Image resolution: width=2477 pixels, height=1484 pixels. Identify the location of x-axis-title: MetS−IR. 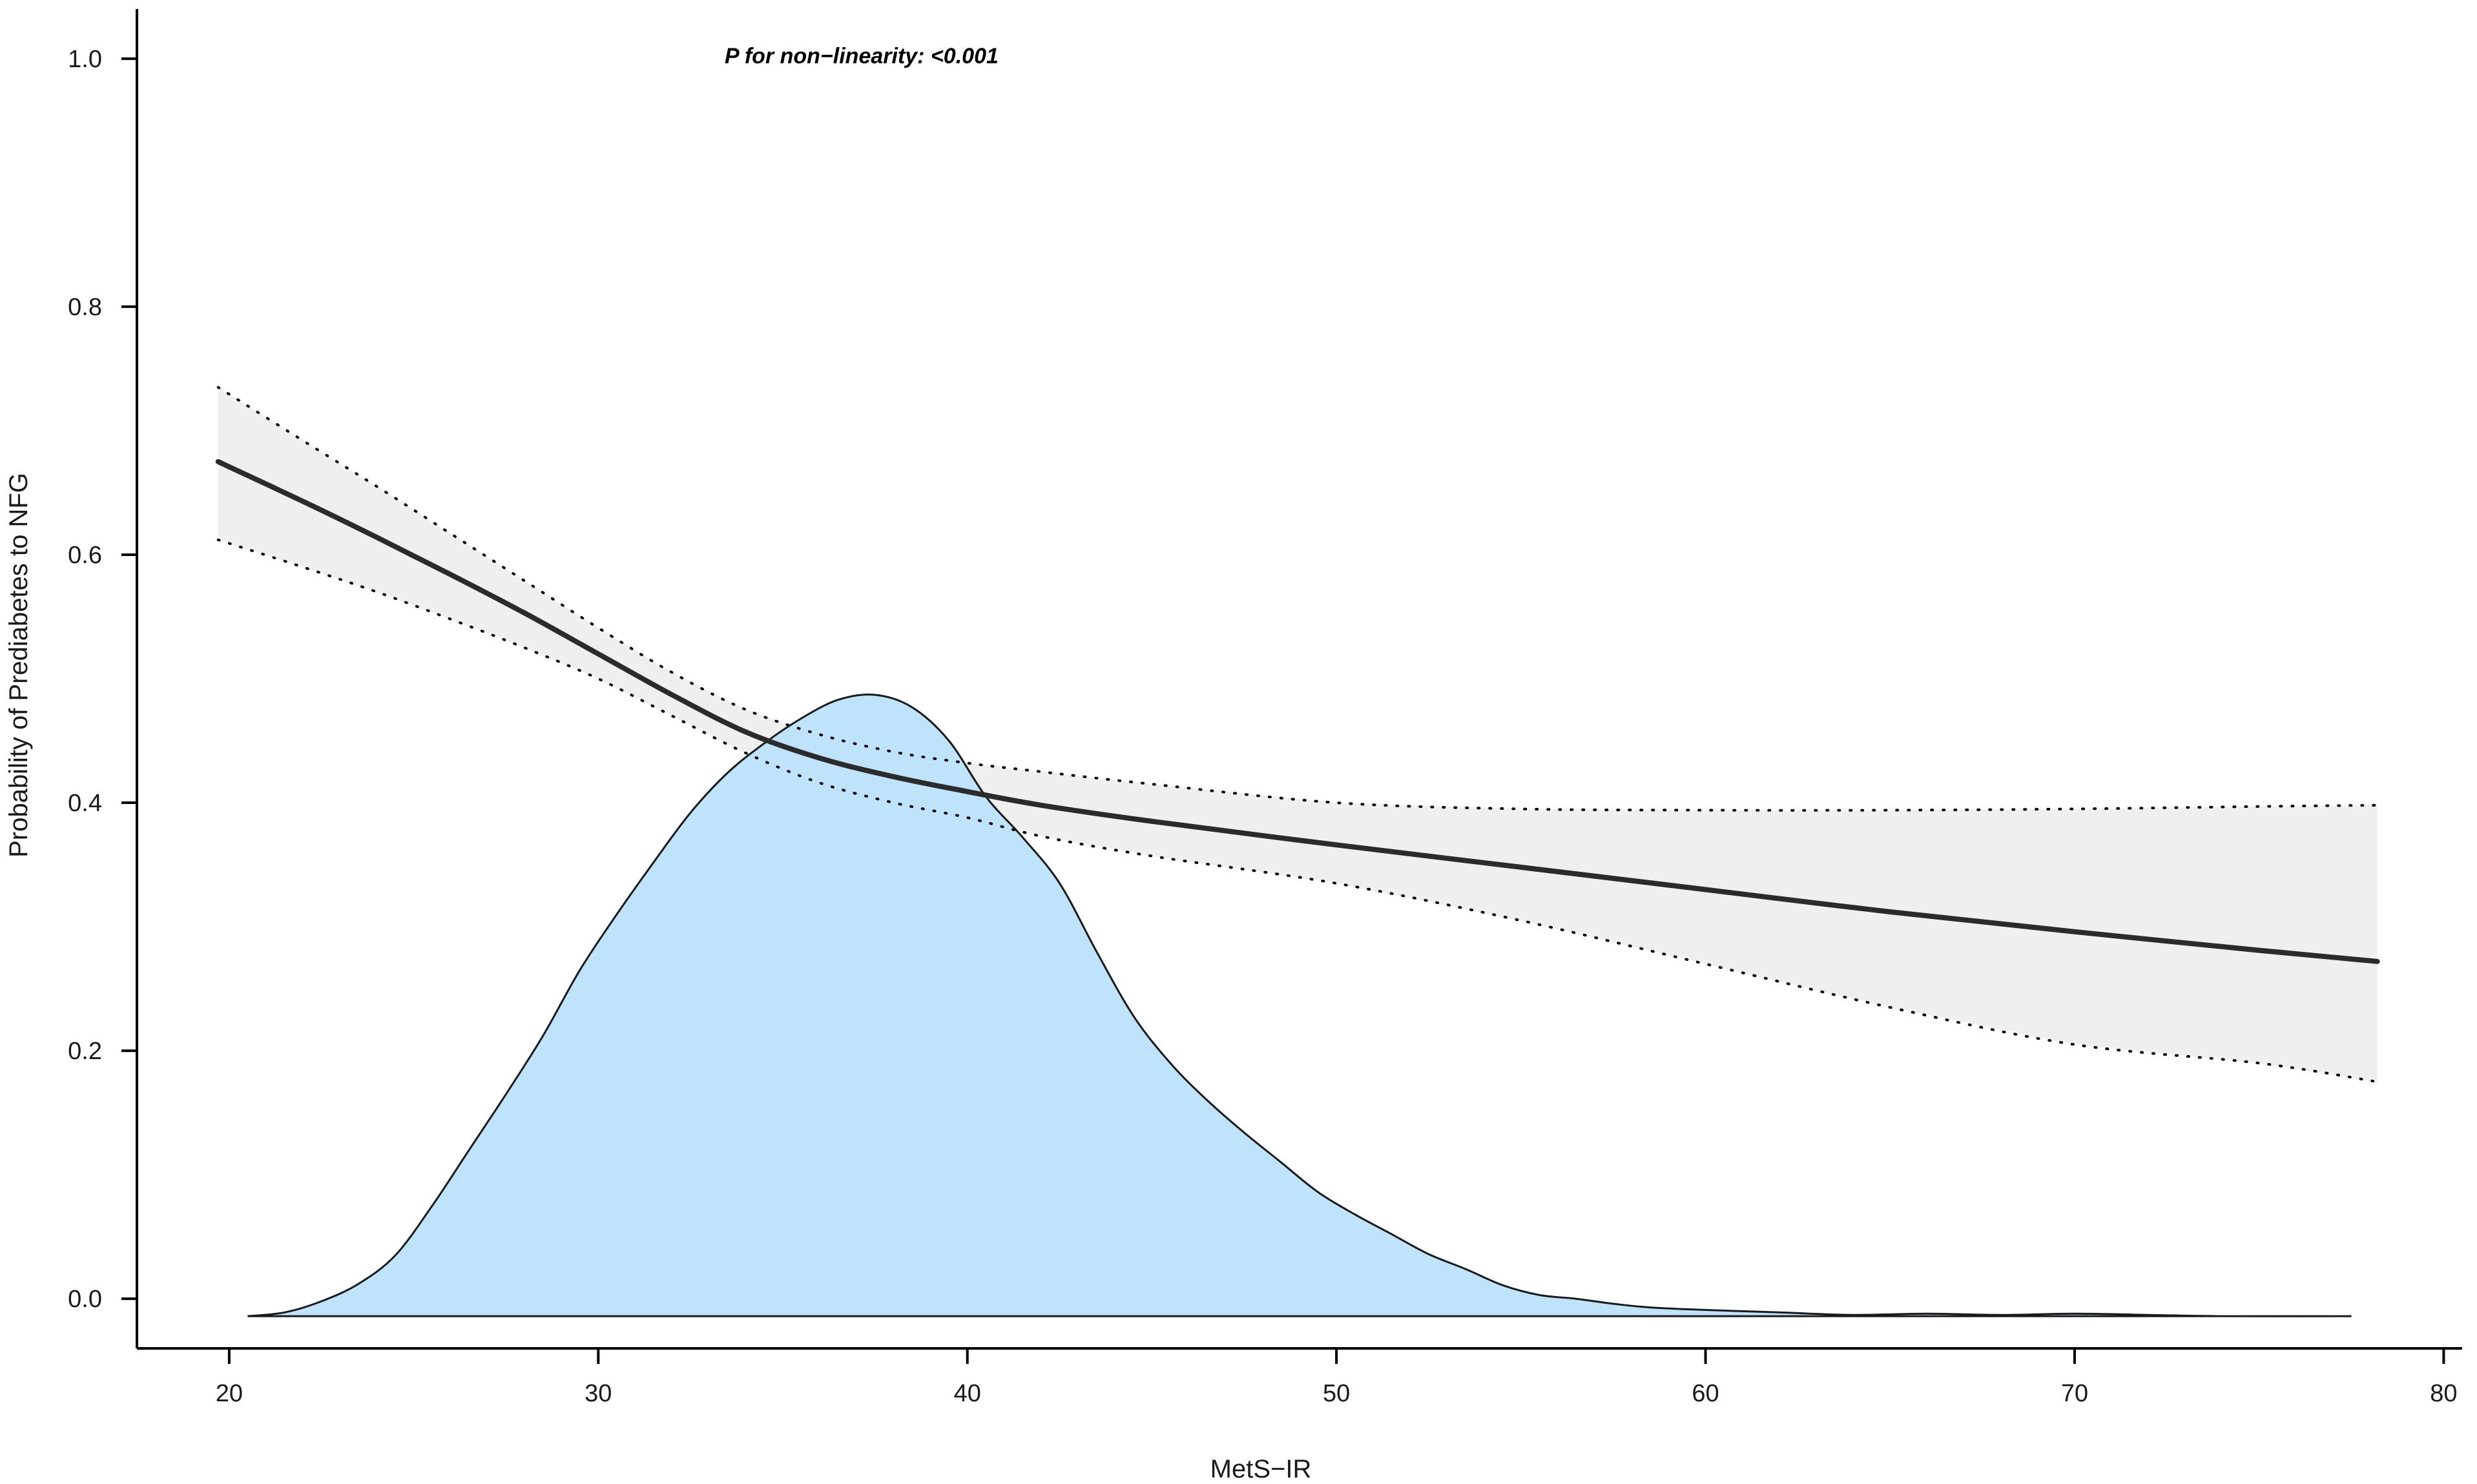
(1261, 1469).